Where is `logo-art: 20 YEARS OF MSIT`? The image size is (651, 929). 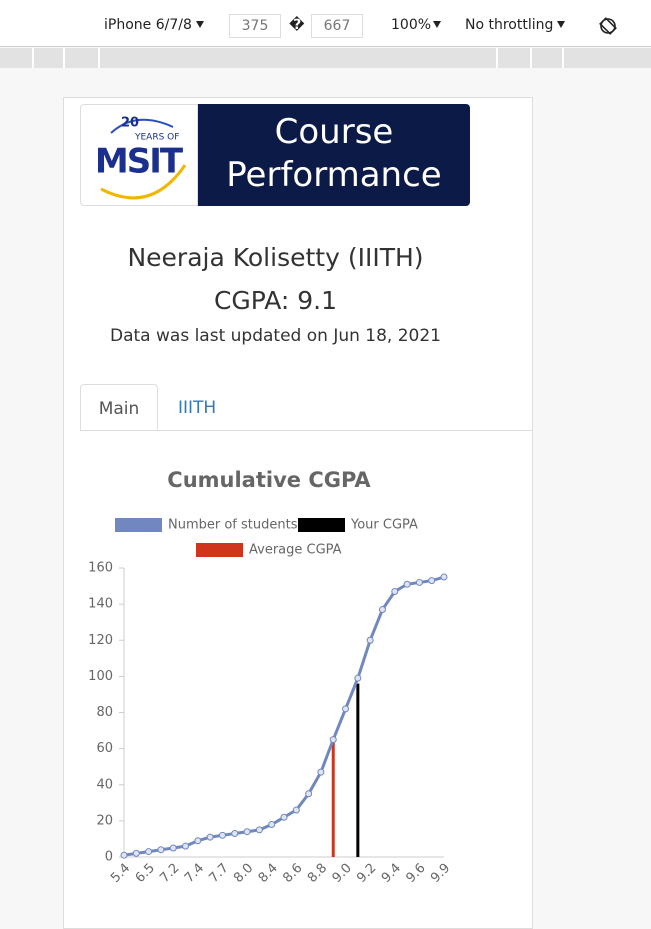
logo-art: 20 YEARS OF MSIT is located at coordinates (141, 158).